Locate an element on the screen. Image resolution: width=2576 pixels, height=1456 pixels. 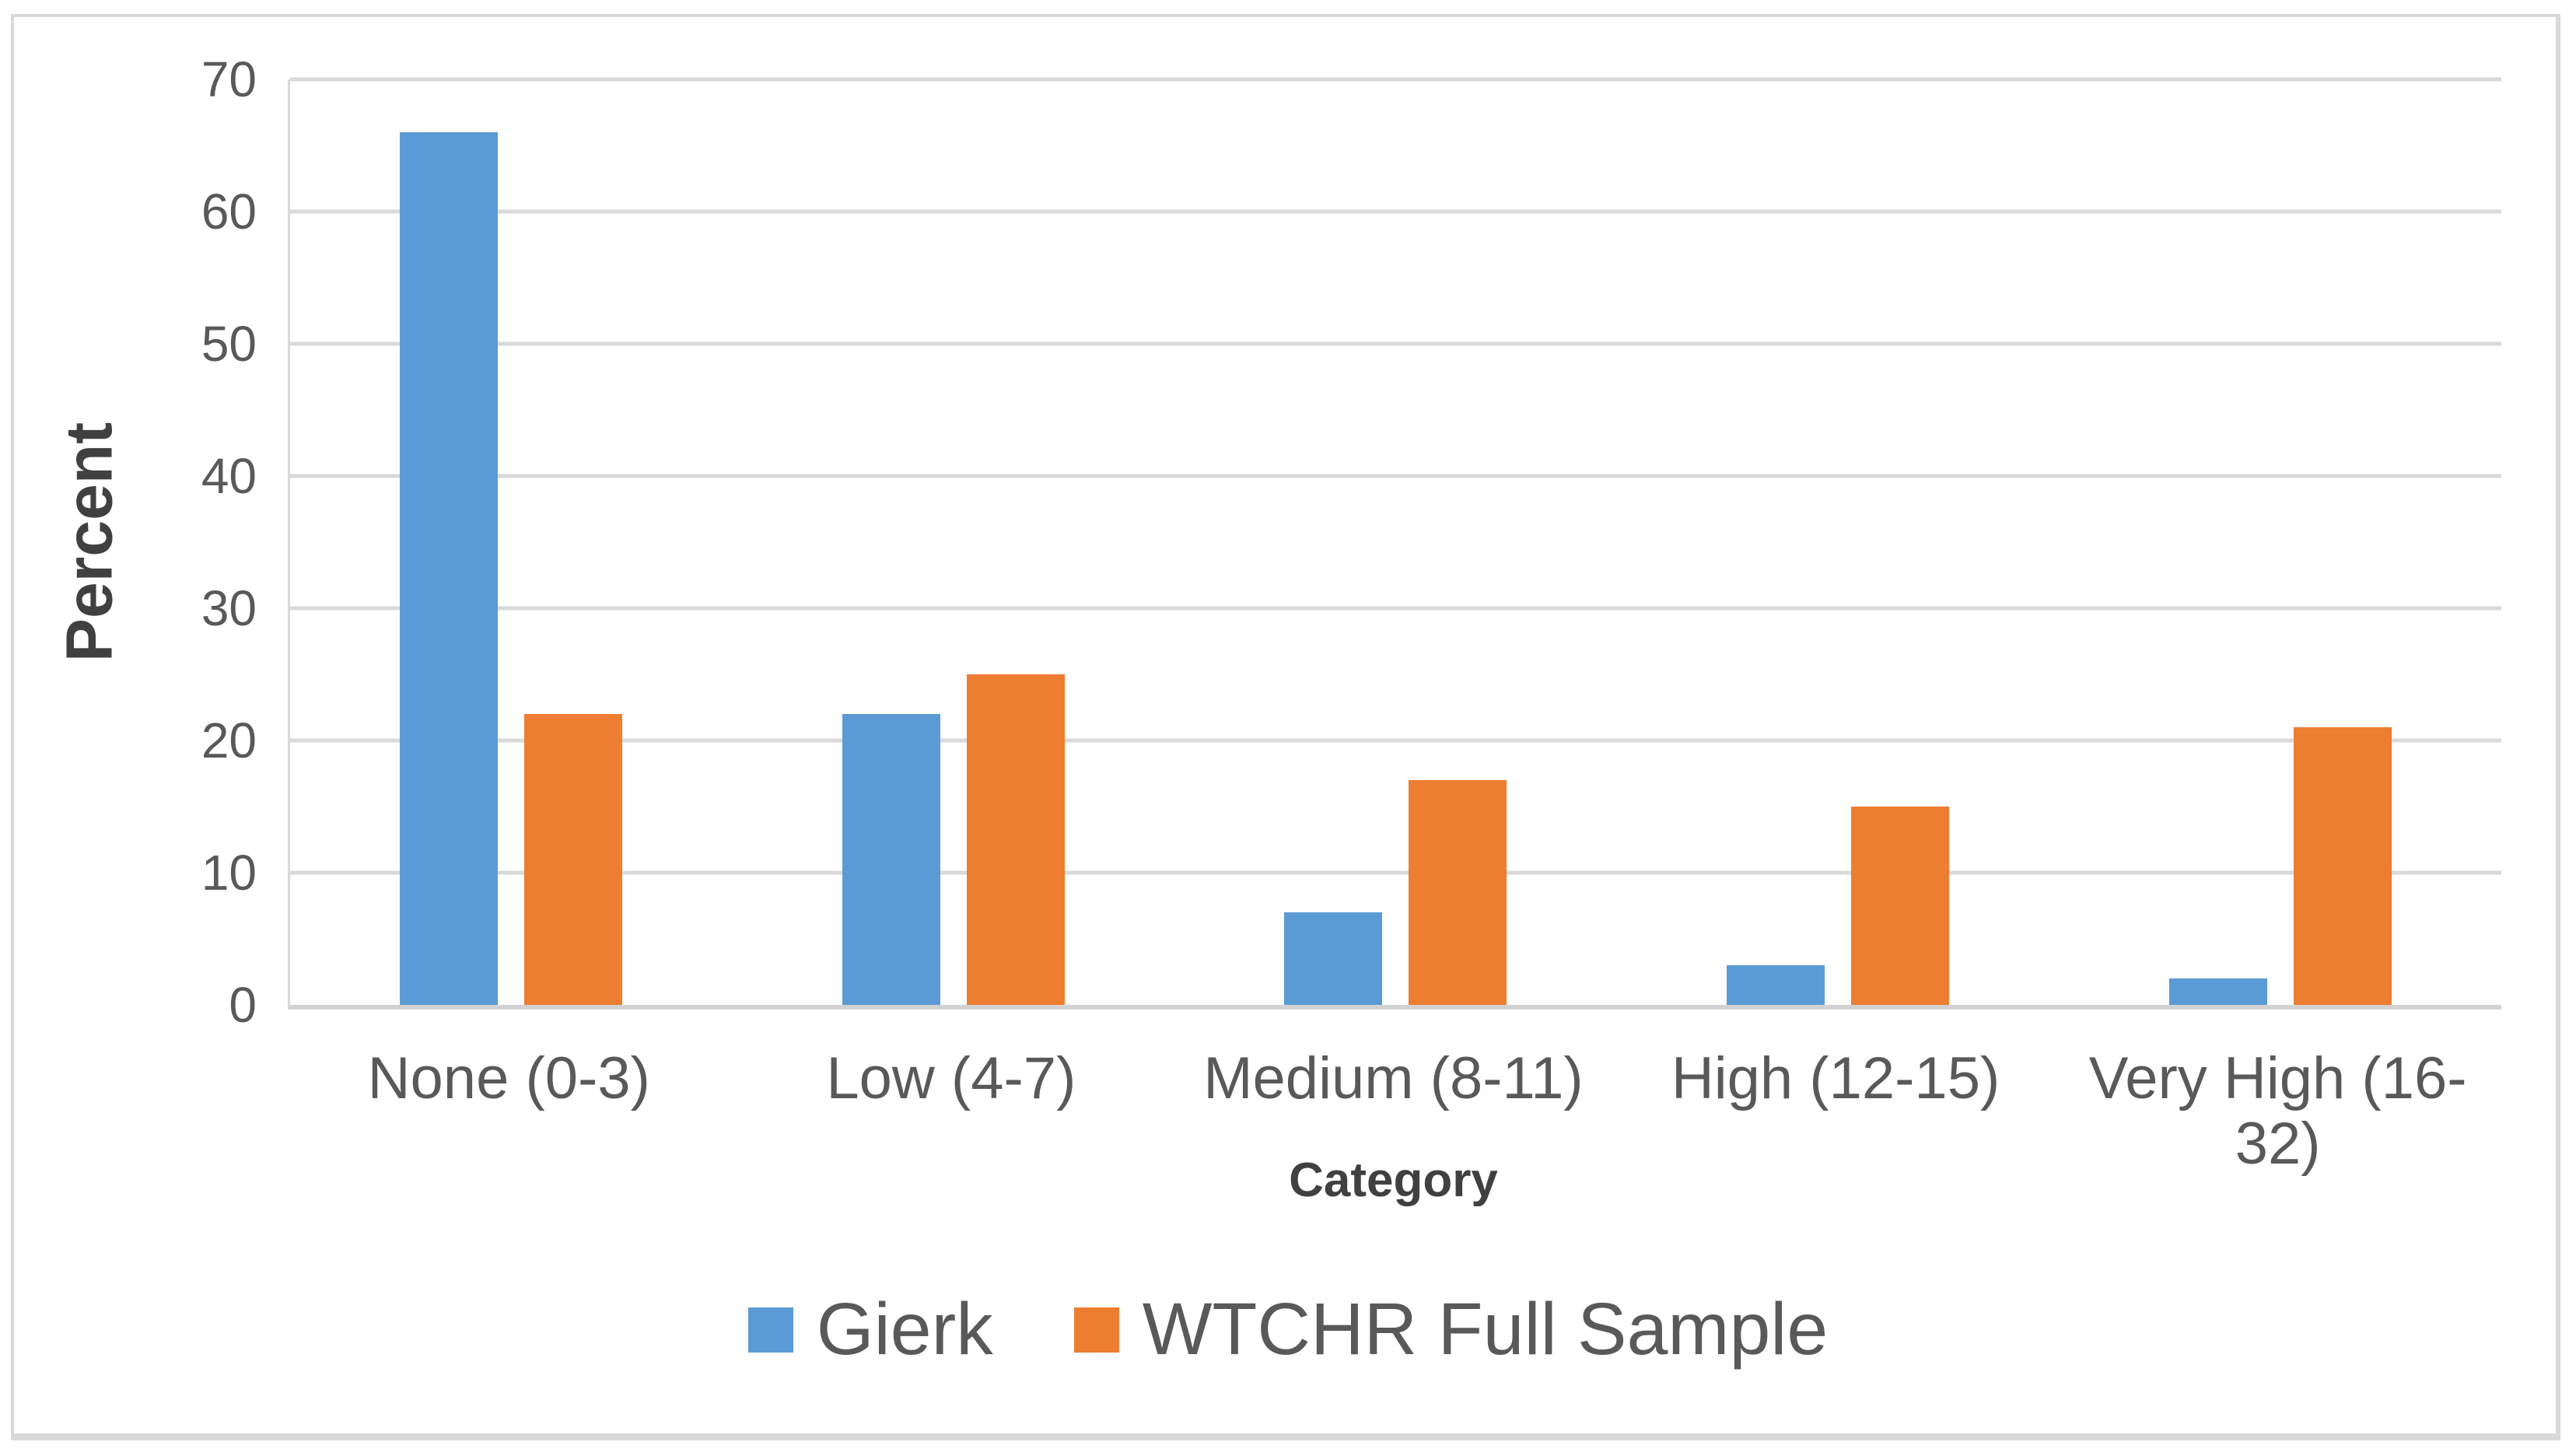
legend: Gierk WTCHR Full Sample is located at coordinates (1288, 1330).